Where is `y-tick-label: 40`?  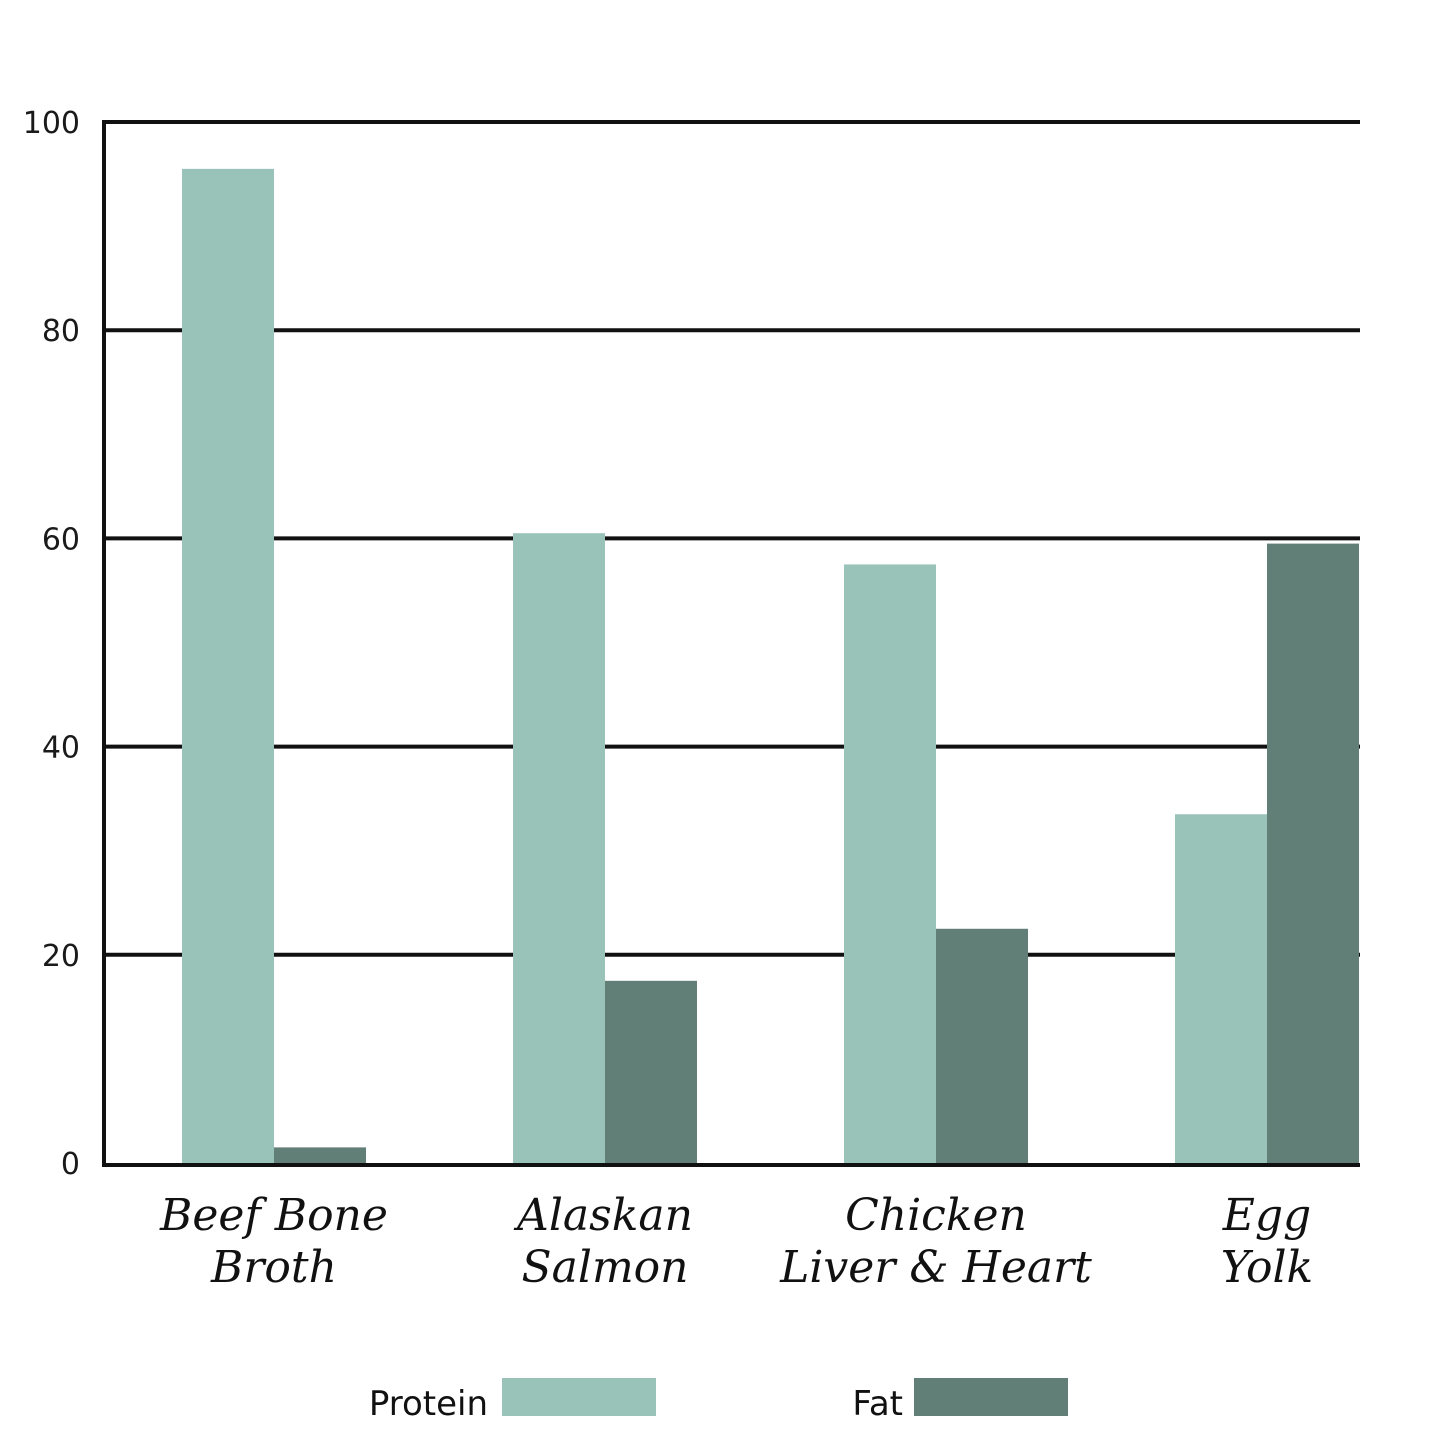 y-tick-label: 40 is located at coordinates (61, 748).